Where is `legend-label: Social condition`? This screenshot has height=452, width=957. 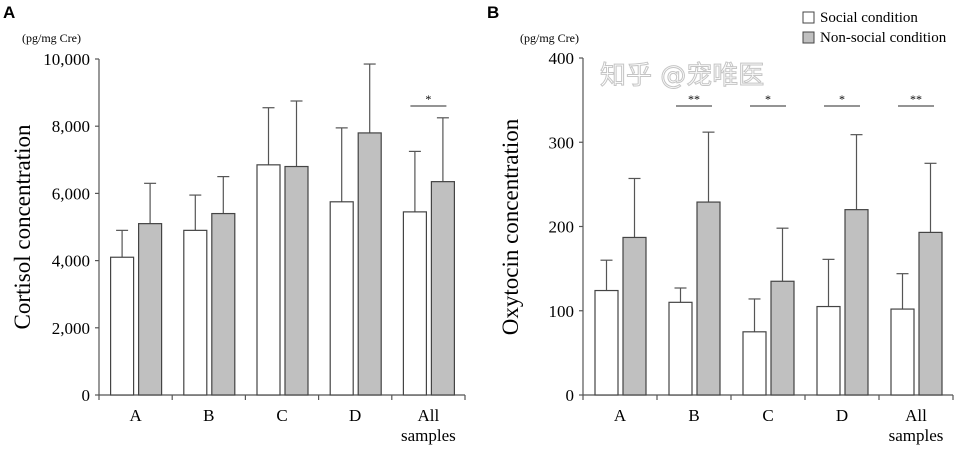
legend-label: Social condition is located at coordinates (869, 18).